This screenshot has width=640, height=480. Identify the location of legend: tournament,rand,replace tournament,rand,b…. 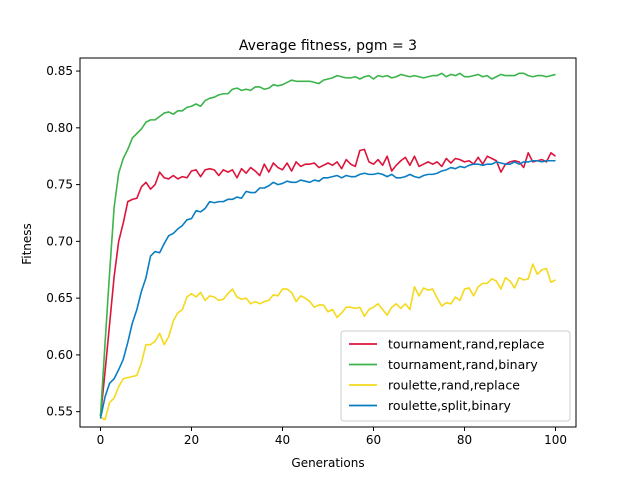
(455, 376).